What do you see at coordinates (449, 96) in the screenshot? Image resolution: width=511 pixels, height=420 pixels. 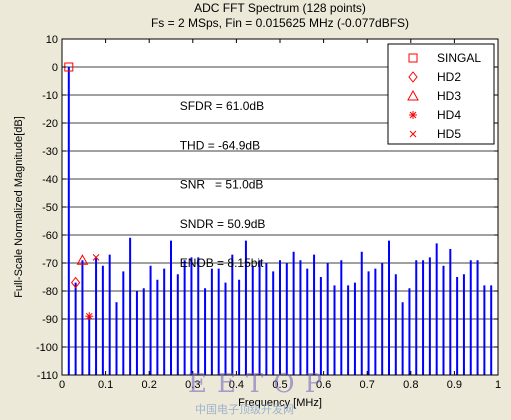 I see `legend-label-hd3: HD3` at bounding box center [449, 96].